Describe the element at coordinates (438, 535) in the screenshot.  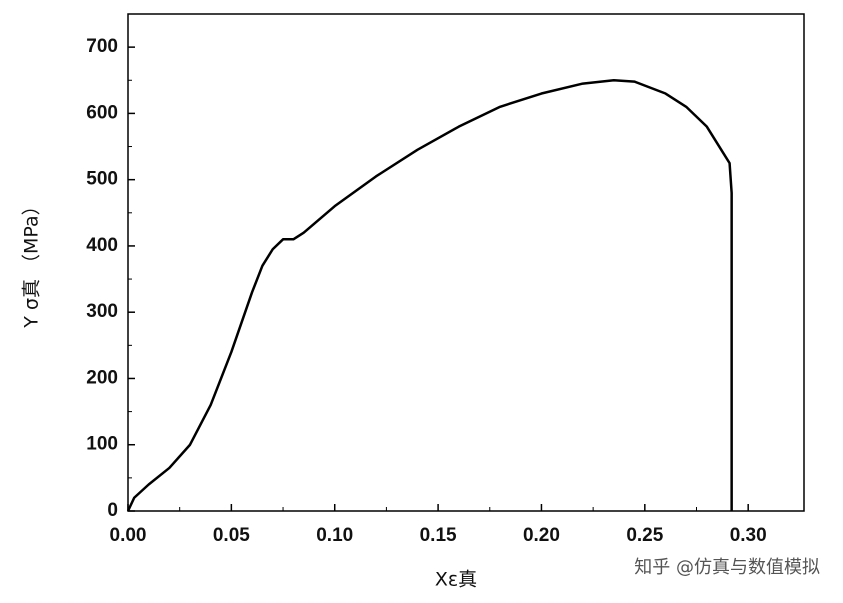
I see `x-tick-label: 0.15` at that location.